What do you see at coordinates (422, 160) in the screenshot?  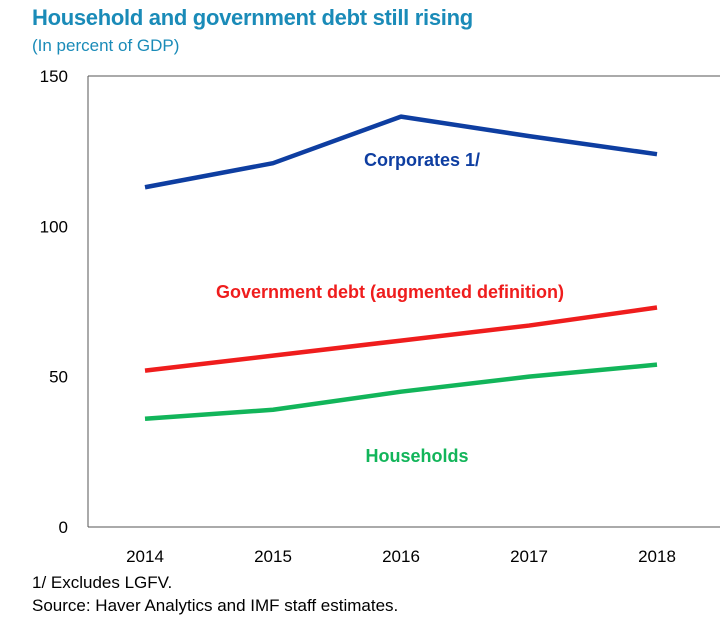 I see `series-label-0: Corporates 1/` at bounding box center [422, 160].